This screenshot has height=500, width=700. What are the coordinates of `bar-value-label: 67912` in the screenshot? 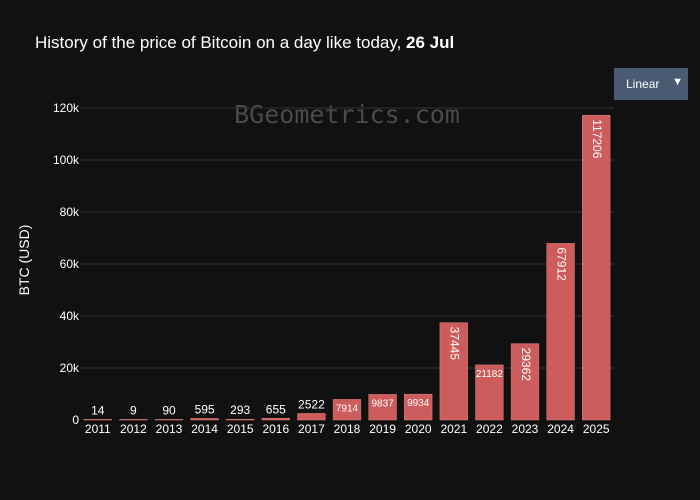 It's located at (561, 264).